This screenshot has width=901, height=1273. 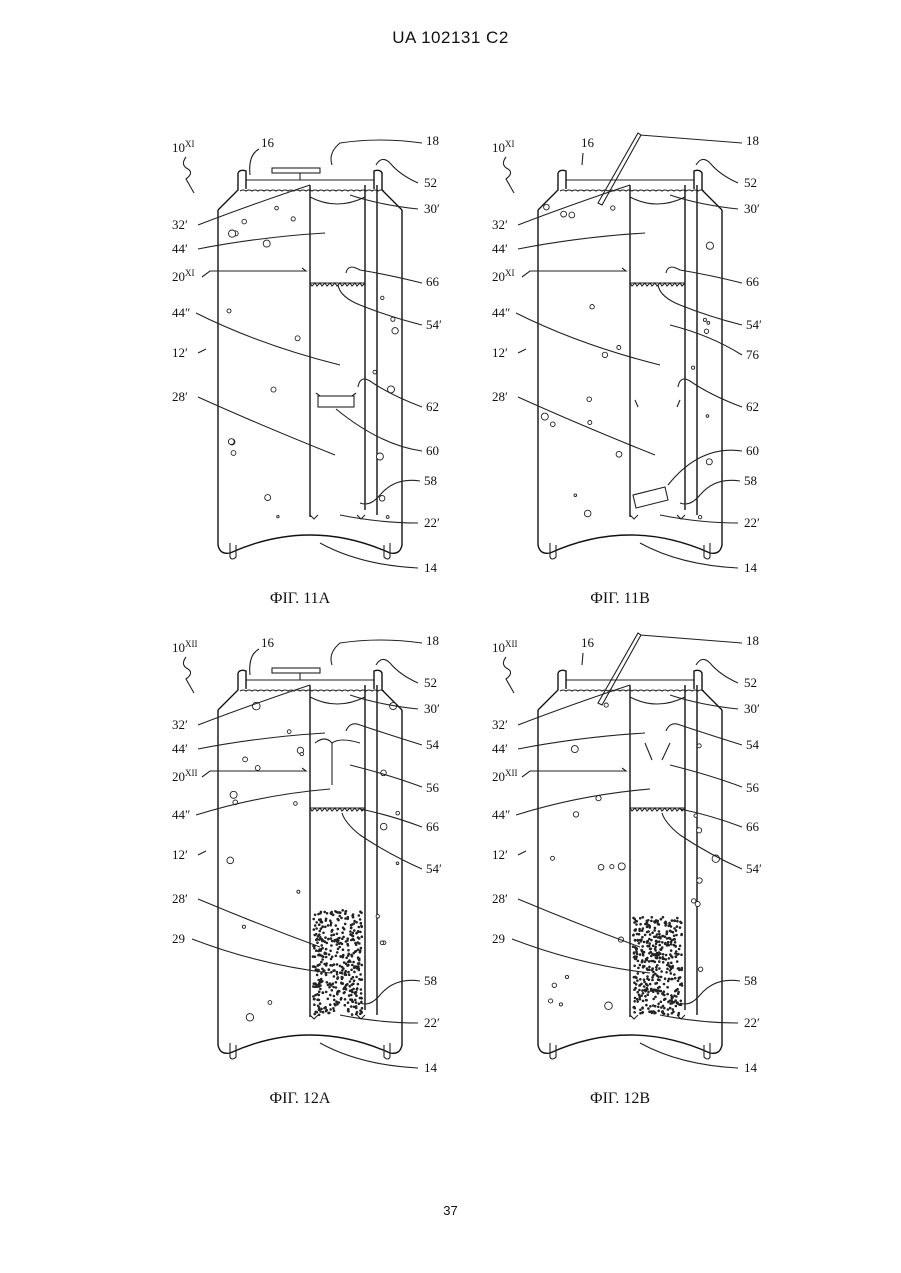 I want to click on body-leader, so click(x=202, y=853).